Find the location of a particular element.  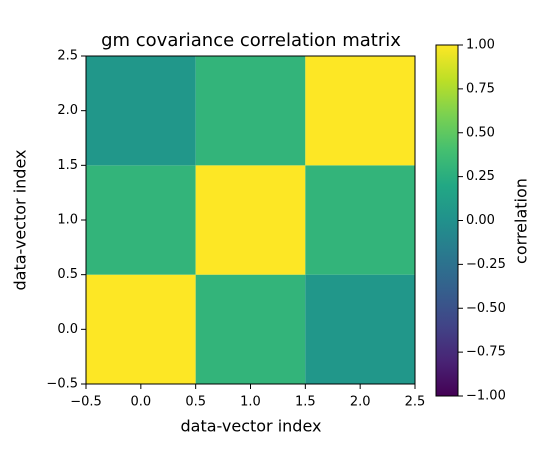

colorbar-tick-label: −1.00 is located at coordinates (486, 396).